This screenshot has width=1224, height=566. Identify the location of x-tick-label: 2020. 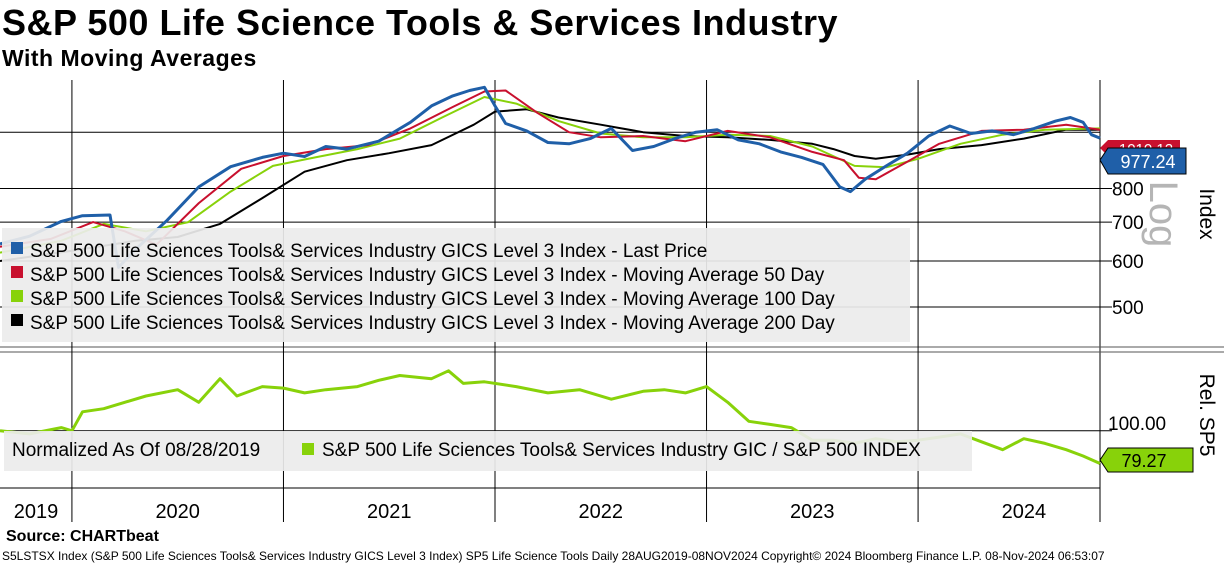
(177, 512).